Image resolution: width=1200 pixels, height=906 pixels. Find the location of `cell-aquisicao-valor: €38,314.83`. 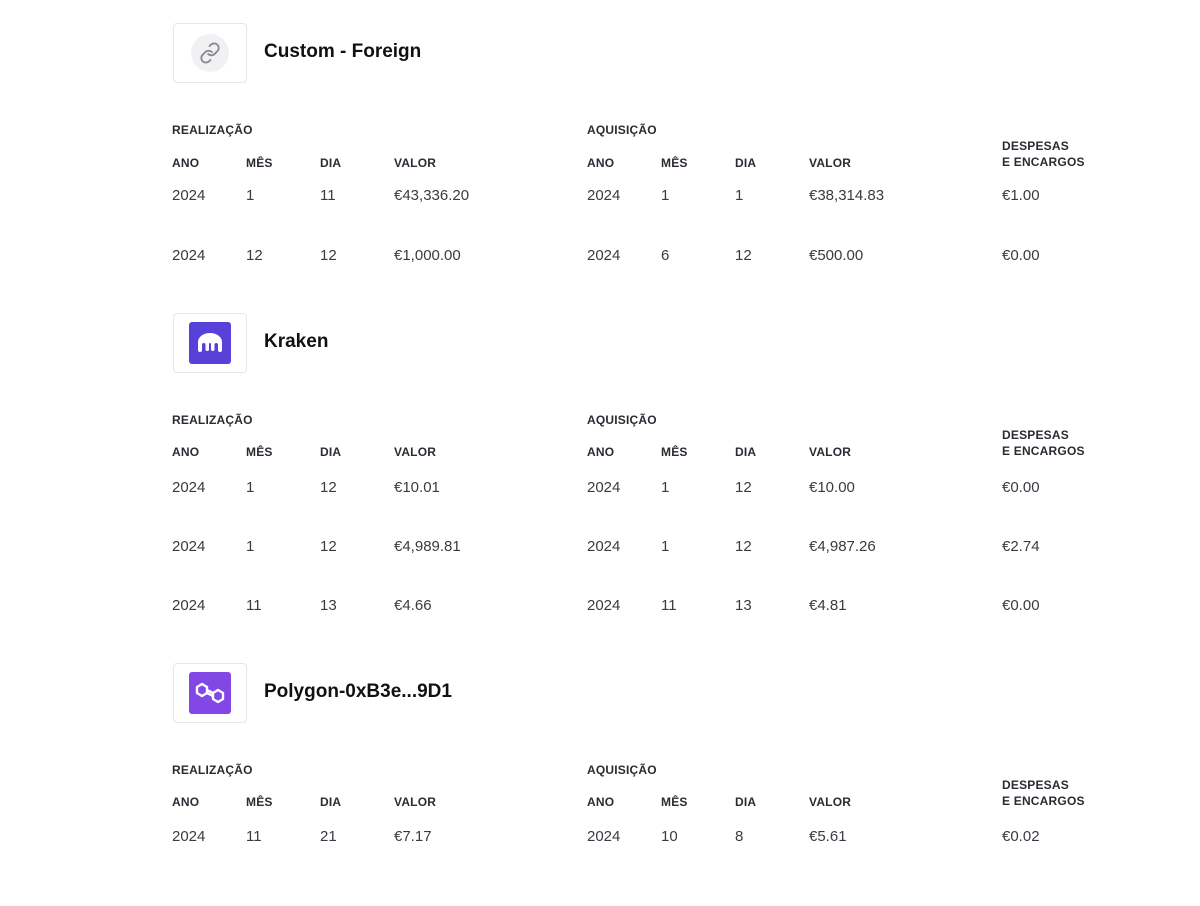

cell-aquisicao-valor: €38,314.83 is located at coordinates (847, 195).